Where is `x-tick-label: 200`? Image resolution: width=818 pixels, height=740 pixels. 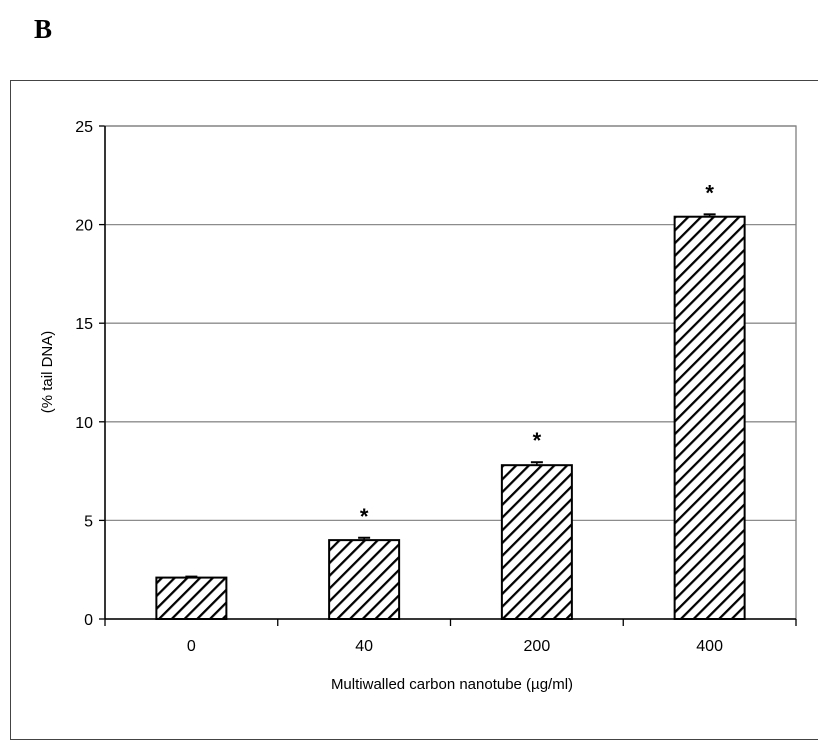
x-tick-label: 200 is located at coordinates (537, 646).